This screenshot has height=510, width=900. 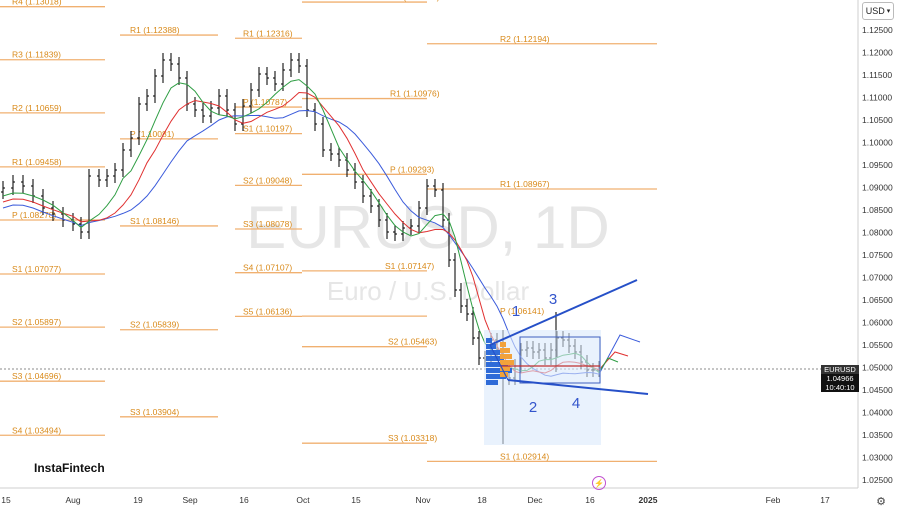 I want to click on pivot-label: S1 (1.07077), so click(x=36, y=269).